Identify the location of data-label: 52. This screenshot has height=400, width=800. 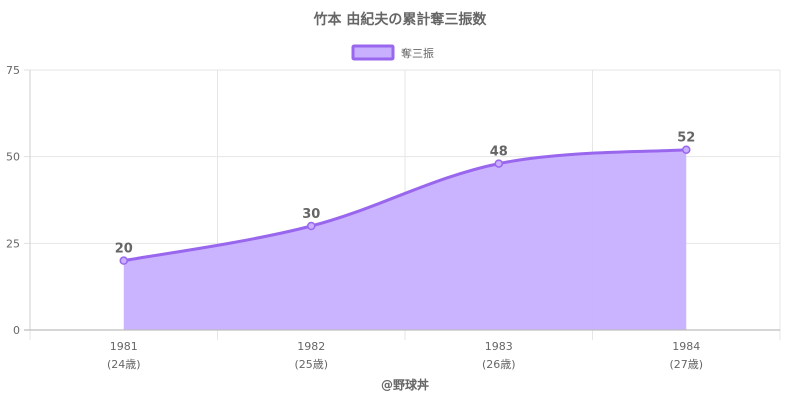
(686, 138).